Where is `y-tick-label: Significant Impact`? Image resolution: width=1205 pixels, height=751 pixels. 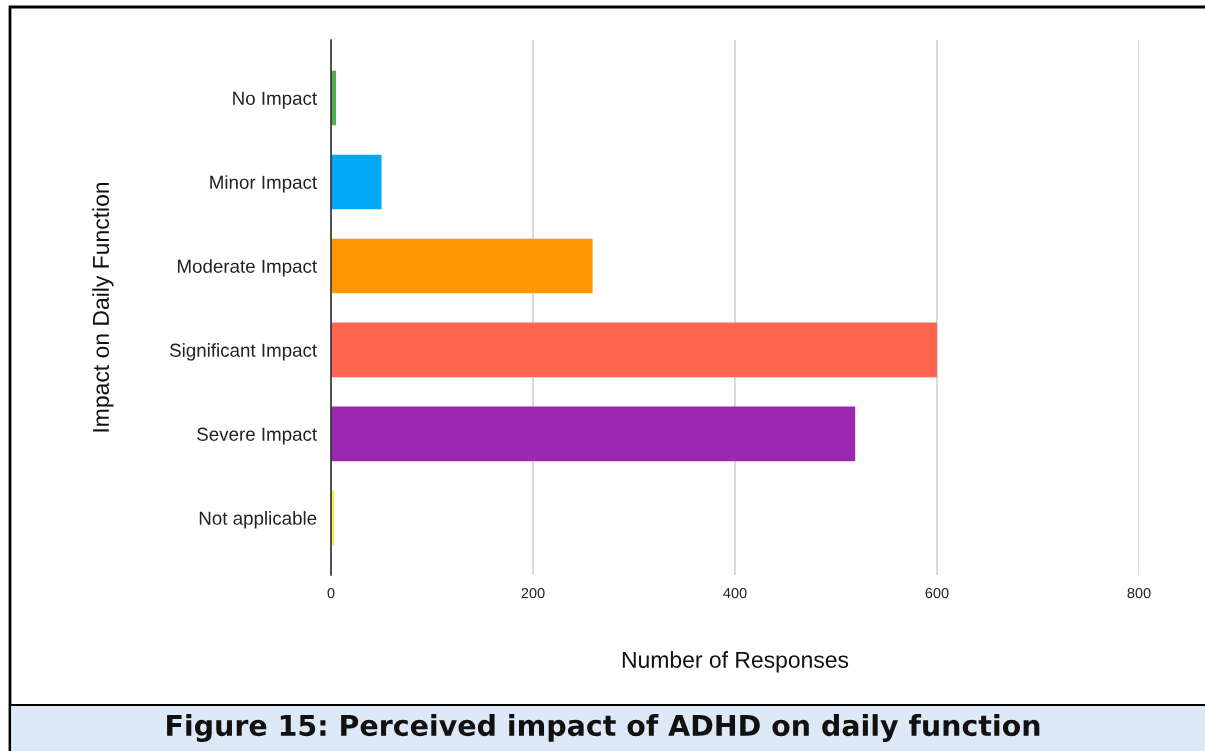 y-tick-label: Significant Impact is located at coordinates (243, 352).